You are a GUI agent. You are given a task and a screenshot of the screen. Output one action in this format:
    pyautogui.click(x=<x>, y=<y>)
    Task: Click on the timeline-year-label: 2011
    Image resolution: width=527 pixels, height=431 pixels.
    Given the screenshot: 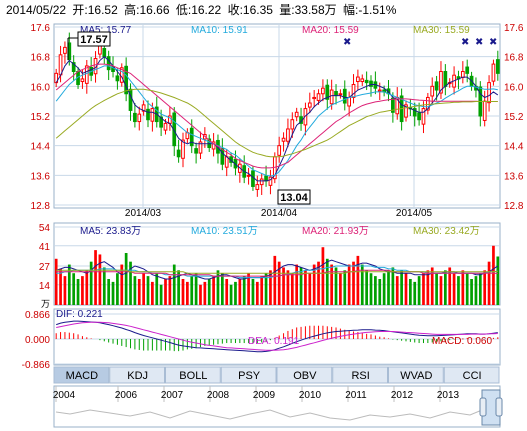 What is the action you would take?
    pyautogui.click(x=356, y=395)
    